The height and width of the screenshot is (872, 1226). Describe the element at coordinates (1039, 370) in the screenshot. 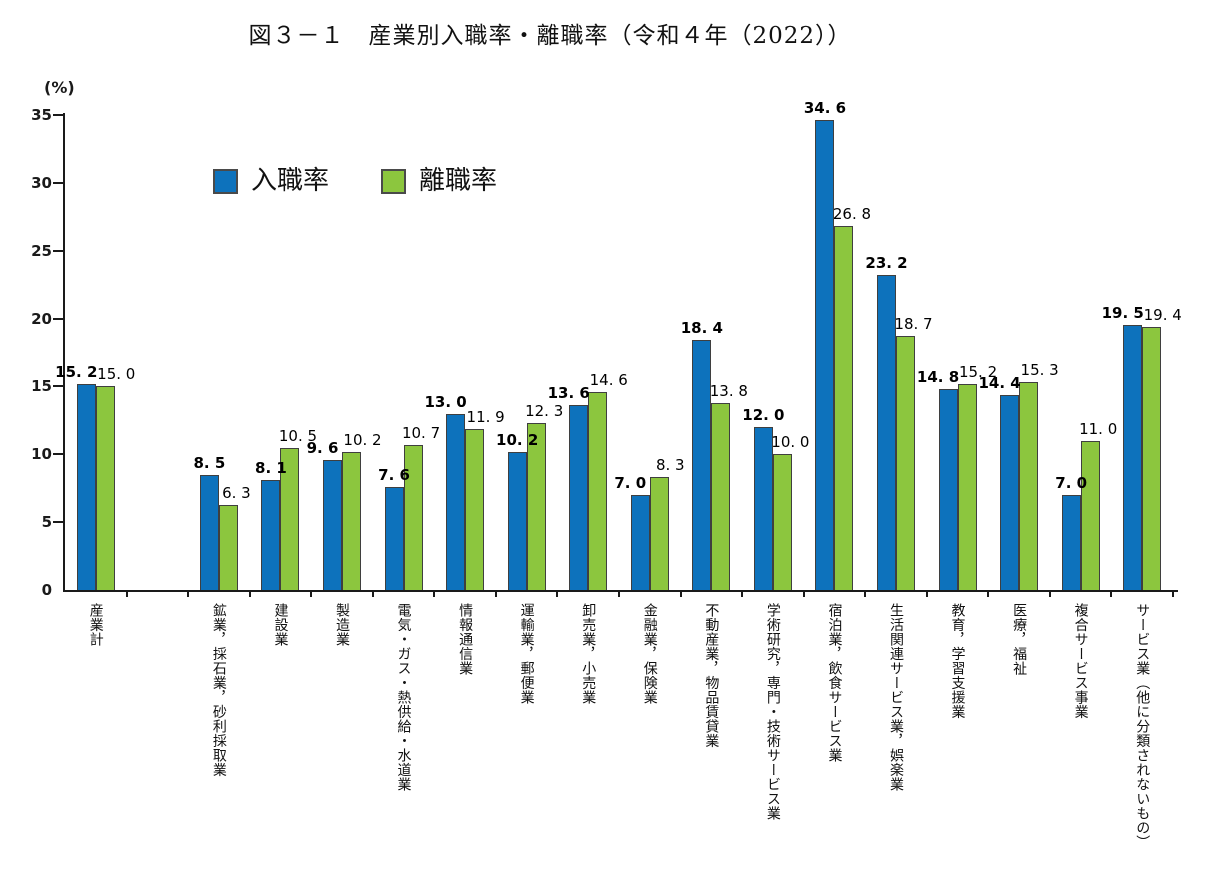

I see `value-label-separation-rate: 15. 3` at that location.